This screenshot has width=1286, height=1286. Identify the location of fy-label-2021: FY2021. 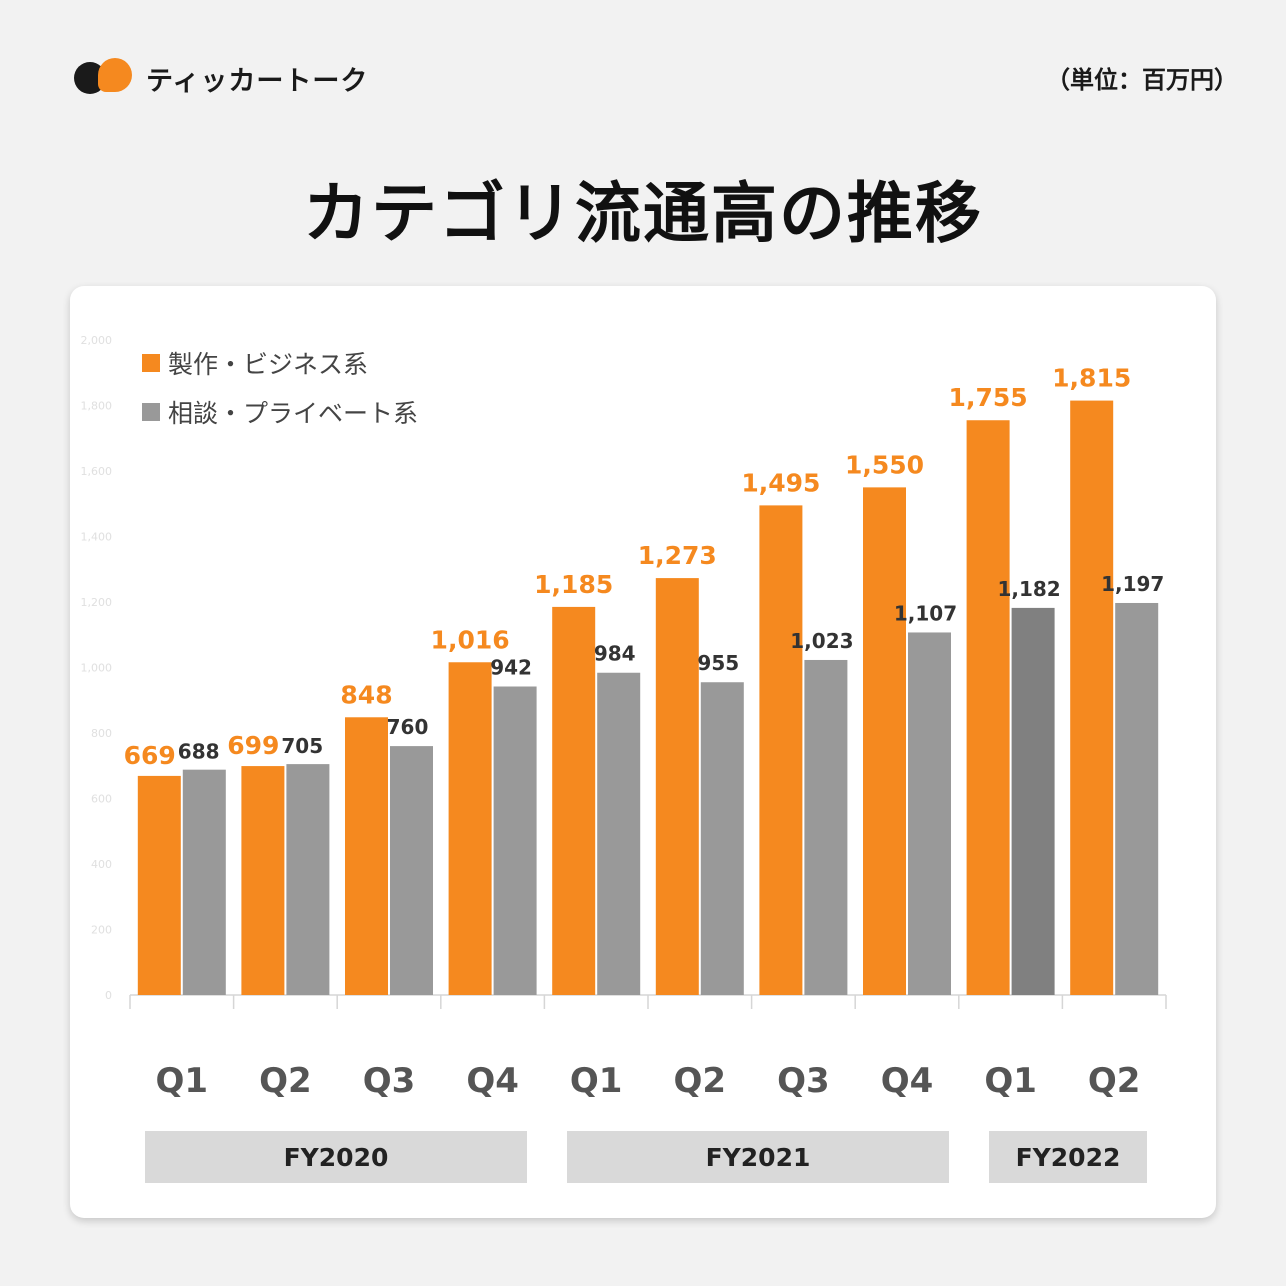
(758, 1157).